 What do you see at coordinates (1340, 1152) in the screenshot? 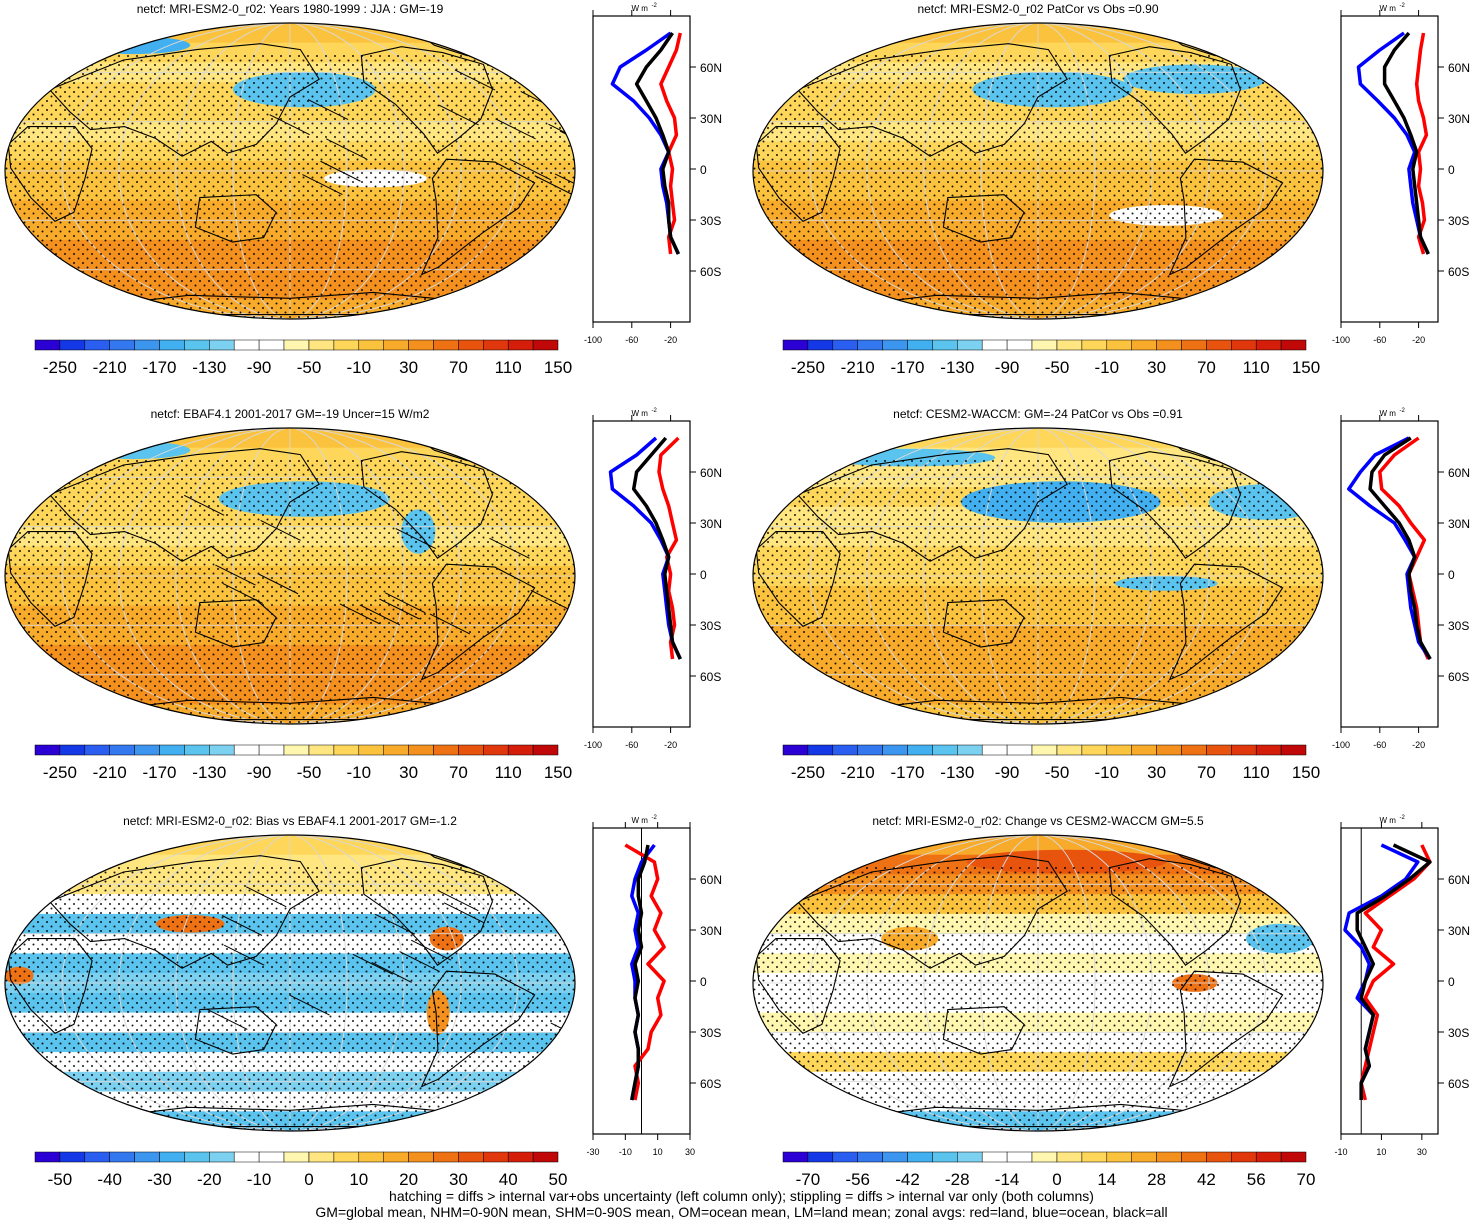
I see `zonal-x-label: -10` at bounding box center [1340, 1152].